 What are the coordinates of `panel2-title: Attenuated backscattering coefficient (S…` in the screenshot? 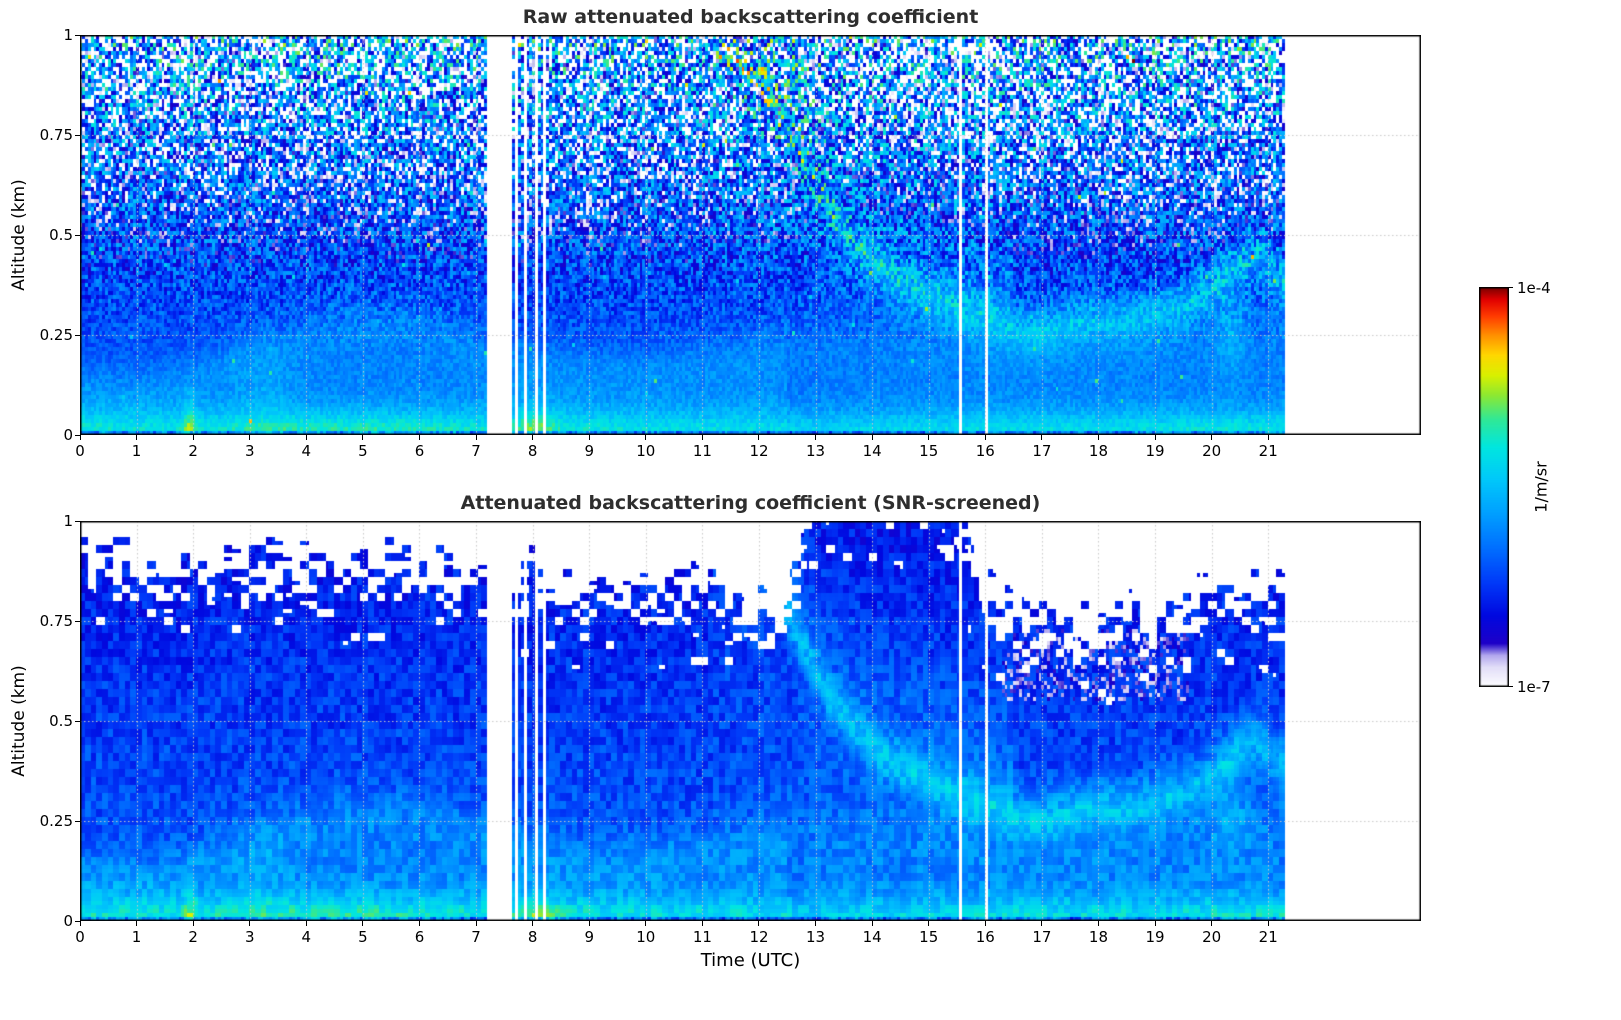 It's located at (750, 503).